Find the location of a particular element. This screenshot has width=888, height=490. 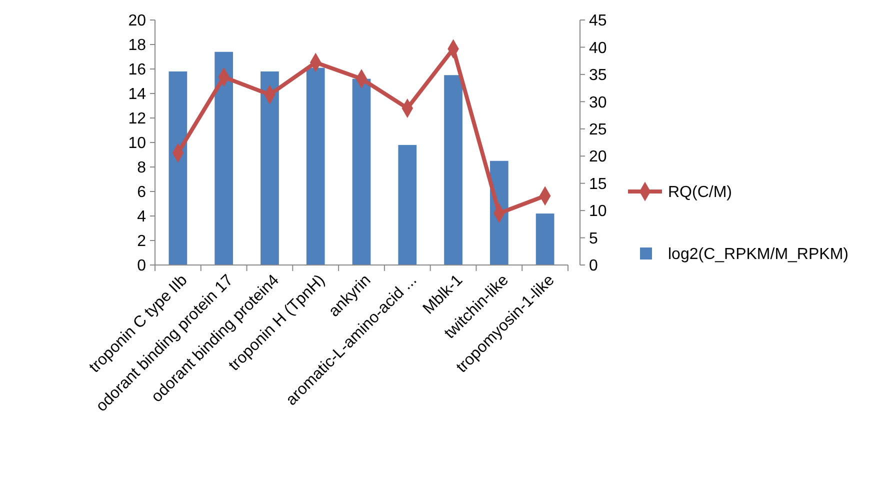

y-tick-label: 10 is located at coordinates (137, 143).